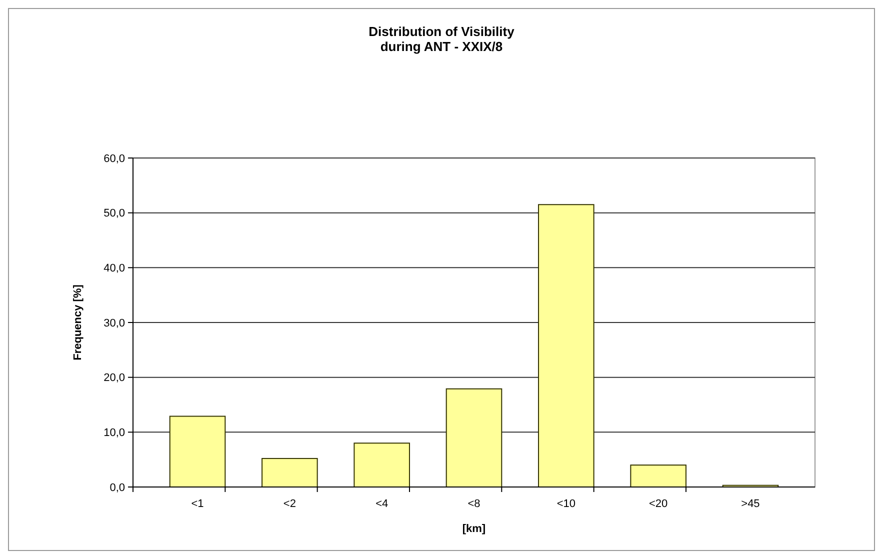 Image resolution: width=883 pixels, height=559 pixels. Describe the element at coordinates (474, 504) in the screenshot. I see `x-tick-label: <8` at that location.